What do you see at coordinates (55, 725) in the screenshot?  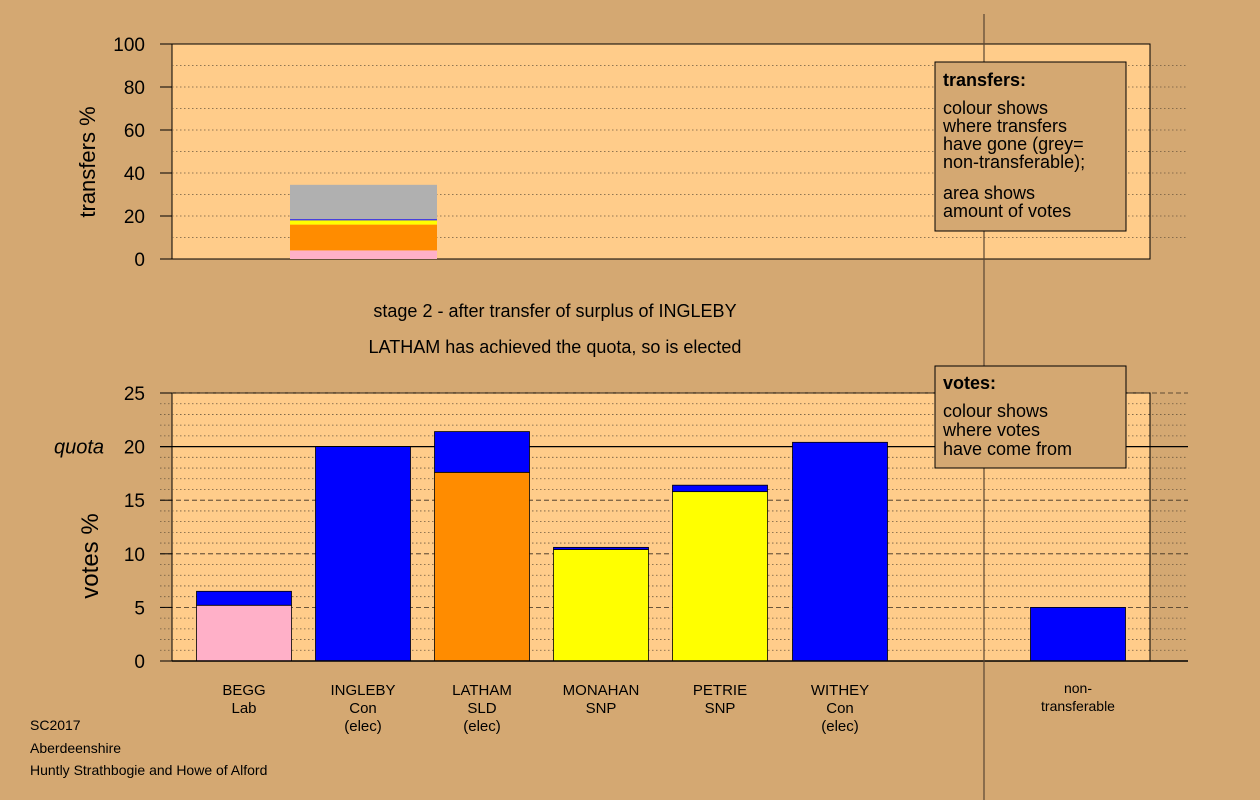 I see `footer-election: SC2017` at bounding box center [55, 725].